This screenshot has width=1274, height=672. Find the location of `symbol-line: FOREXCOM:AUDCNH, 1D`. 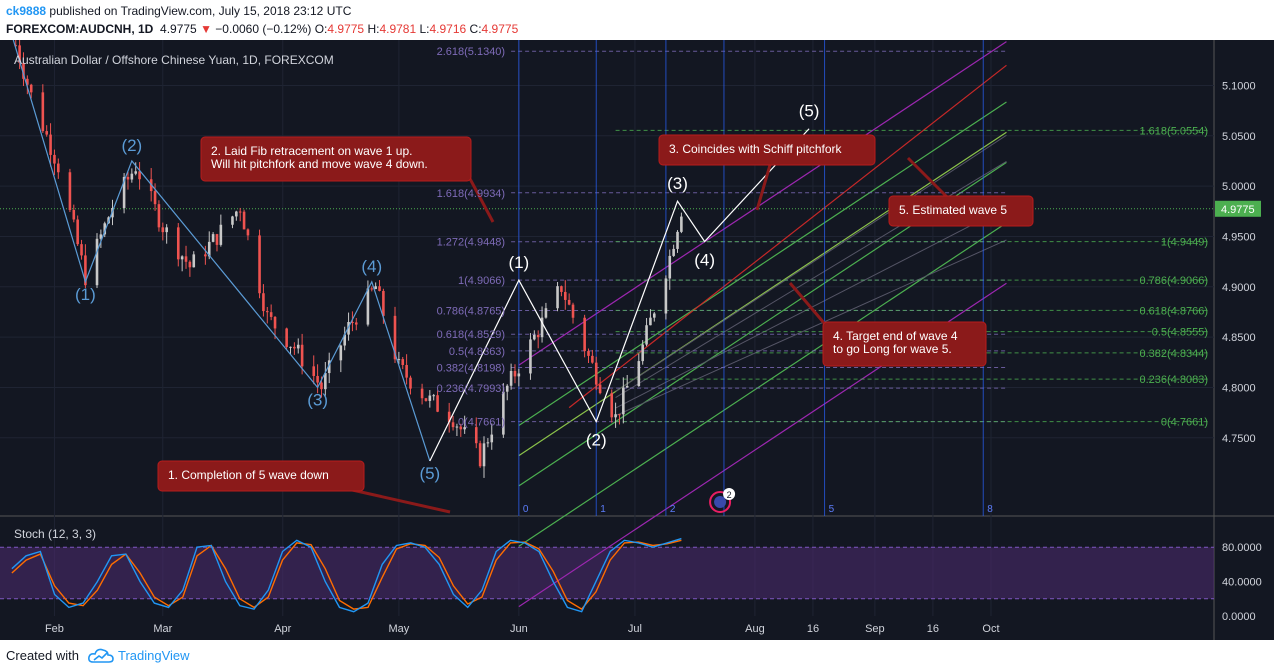

symbol-line: FOREXCOM:AUDCNH, 1D is located at coordinates (80, 29).